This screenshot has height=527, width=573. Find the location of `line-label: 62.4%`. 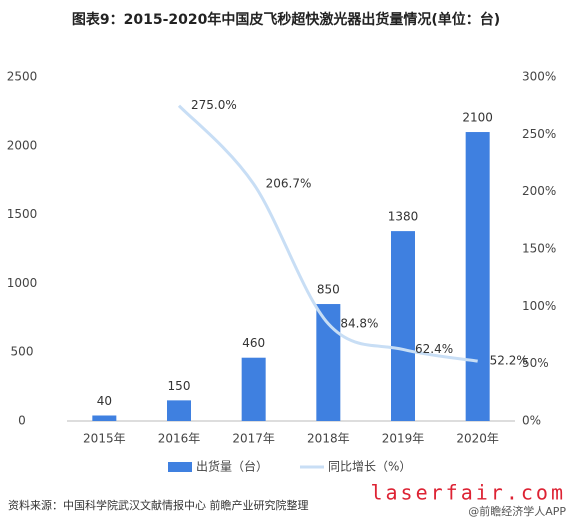

line-label: 62.4% is located at coordinates (434, 349).